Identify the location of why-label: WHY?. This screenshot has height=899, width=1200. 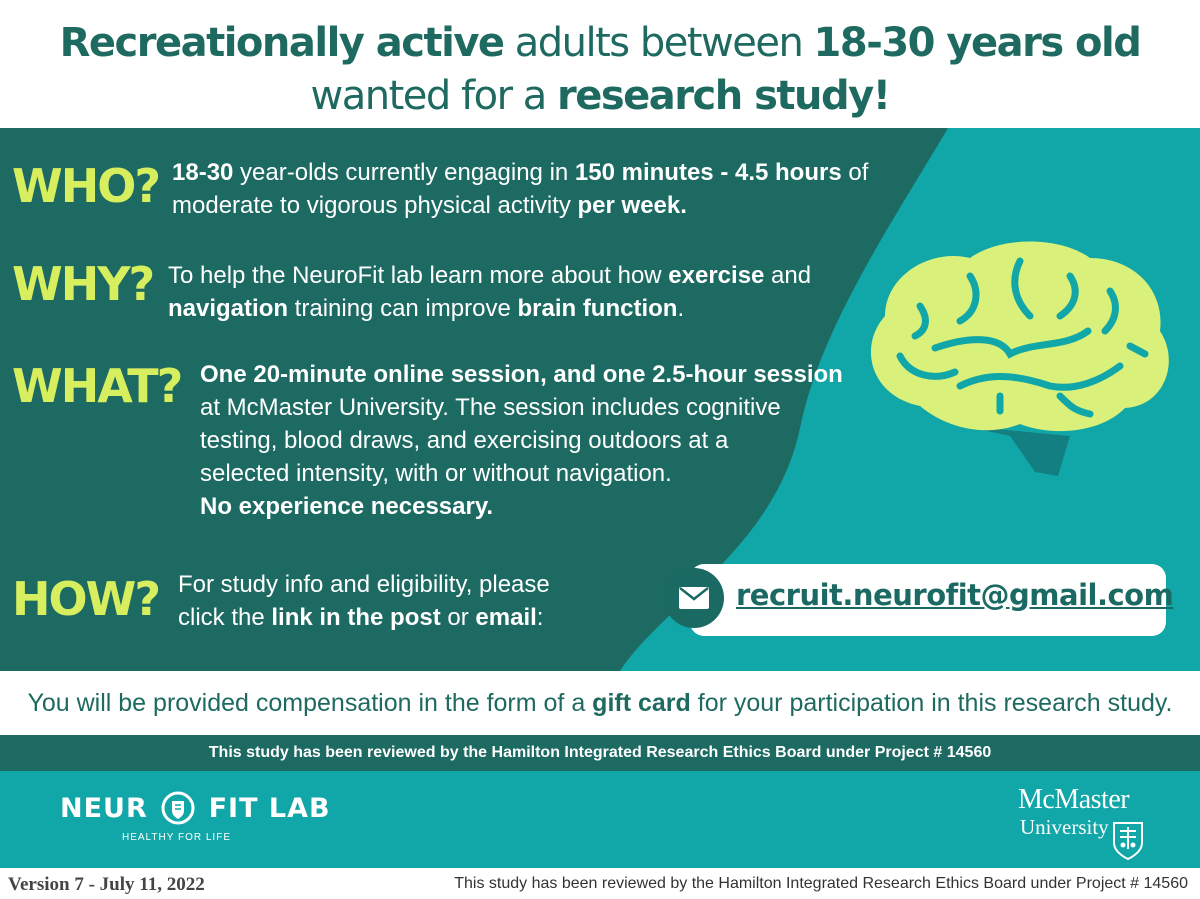
(83, 284).